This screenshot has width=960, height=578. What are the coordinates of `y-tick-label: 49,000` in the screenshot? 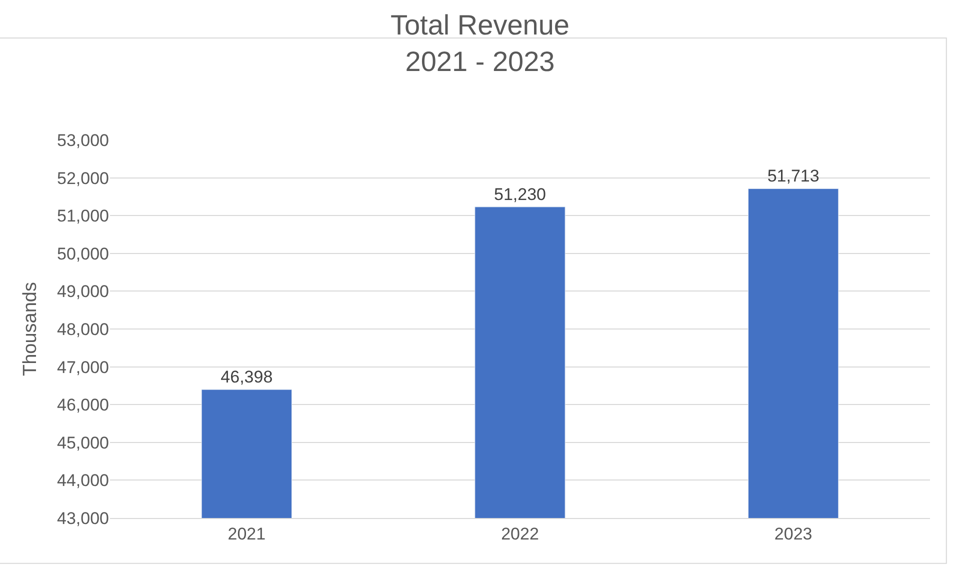 It's located at (83, 292).